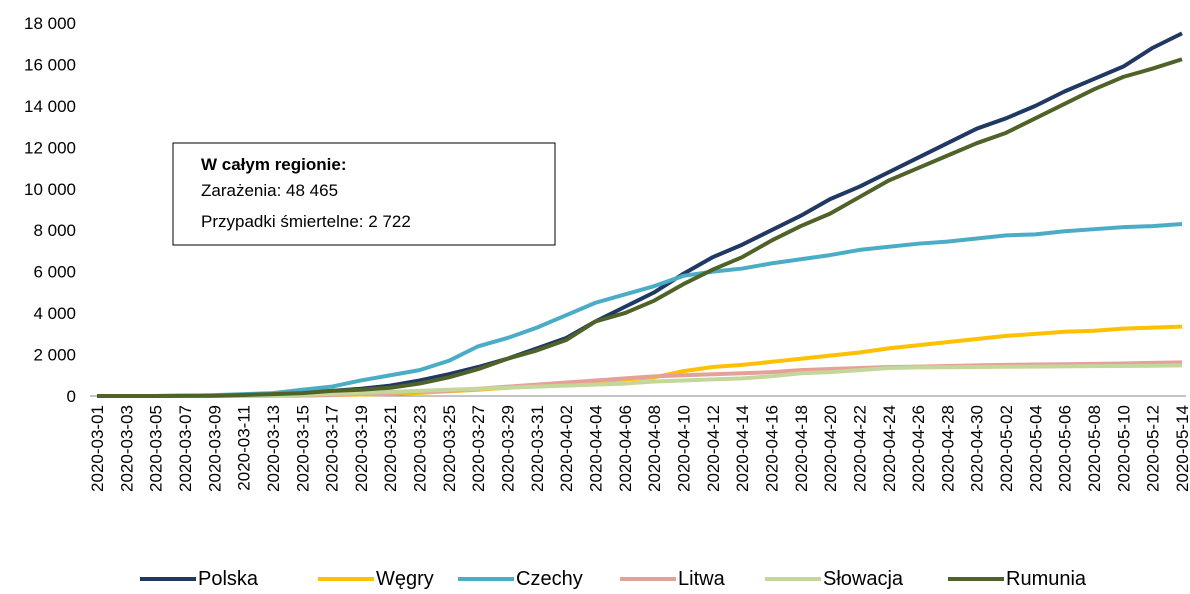 This screenshot has width=1190, height=594. Describe the element at coordinates (156, 448) in the screenshot. I see `x-tick-label: 2020-03-05` at that location.